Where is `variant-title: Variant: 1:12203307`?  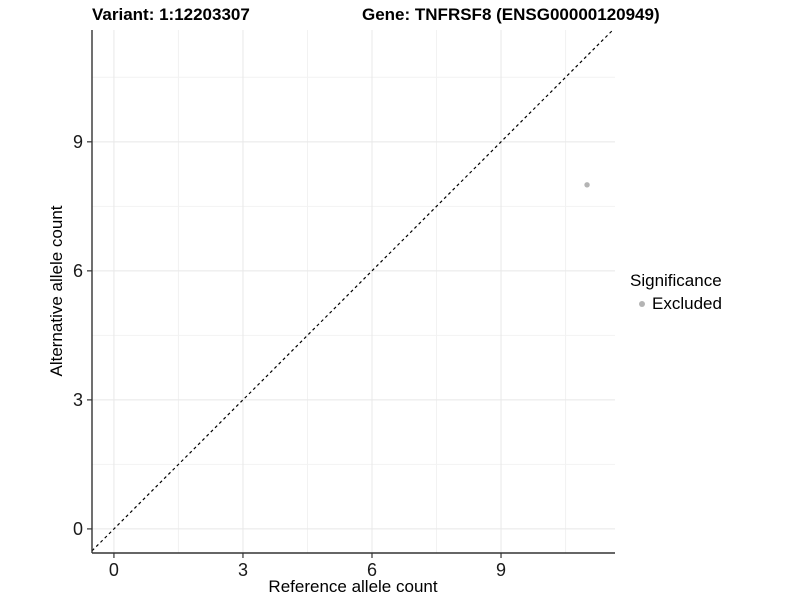 variant-title: Variant: 1:12203307 is located at coordinates (171, 14).